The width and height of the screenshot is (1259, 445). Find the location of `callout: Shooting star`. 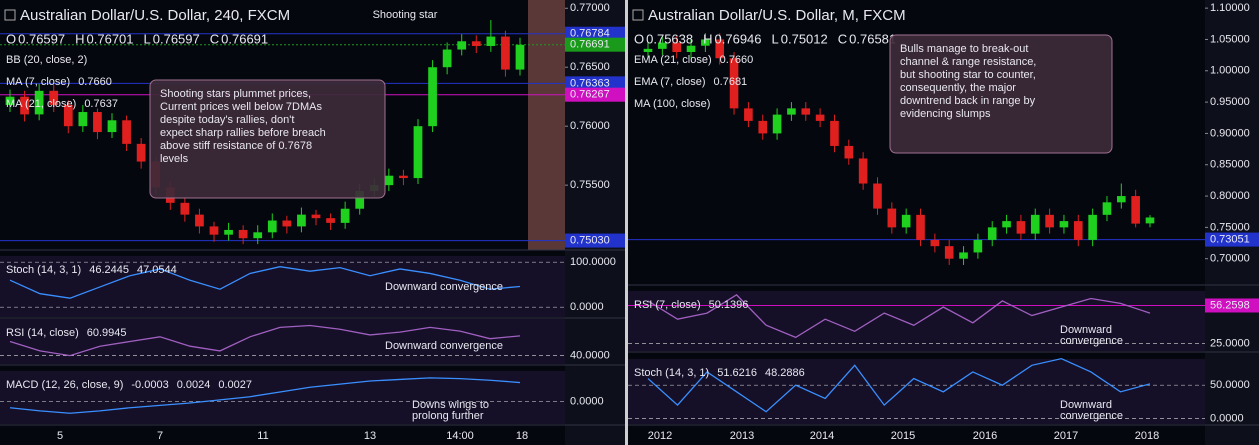

callout: Shooting star is located at coordinates (405, 15).